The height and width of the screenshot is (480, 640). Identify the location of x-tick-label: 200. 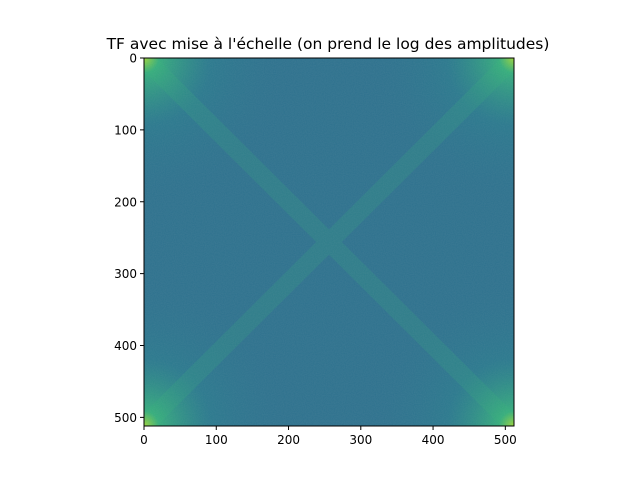
(288, 440).